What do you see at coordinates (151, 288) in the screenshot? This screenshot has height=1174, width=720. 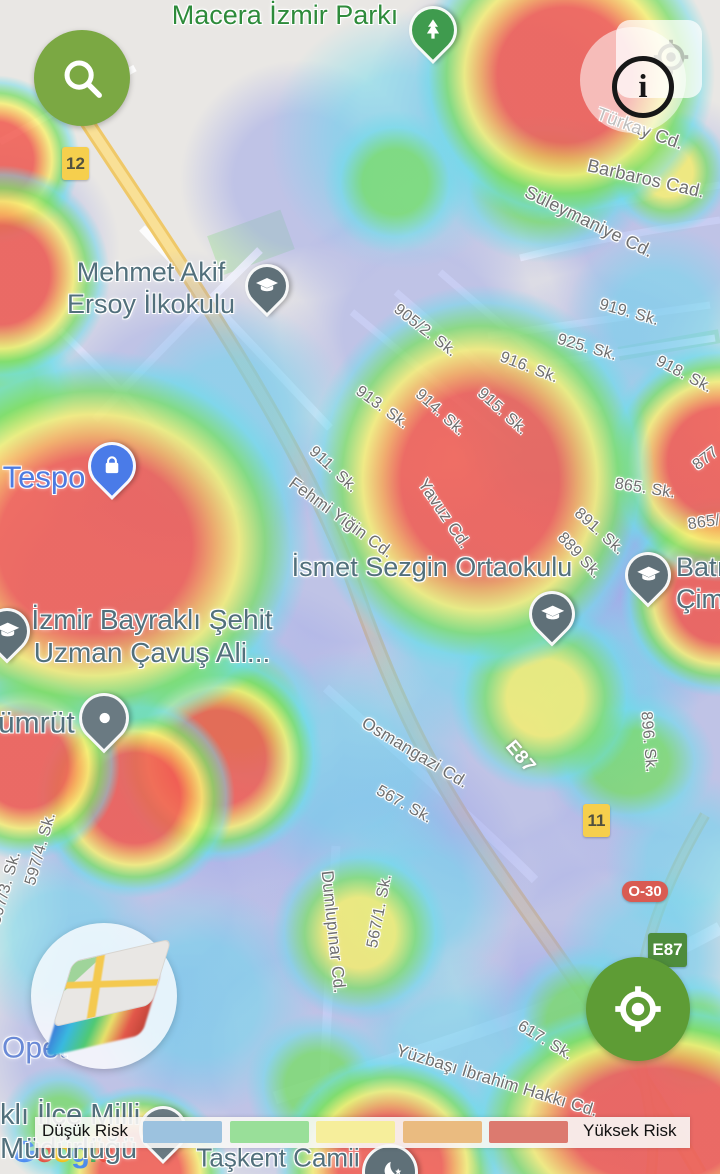 I see `place-label: Mehmet Akif Ersoy İlkokulu` at bounding box center [151, 288].